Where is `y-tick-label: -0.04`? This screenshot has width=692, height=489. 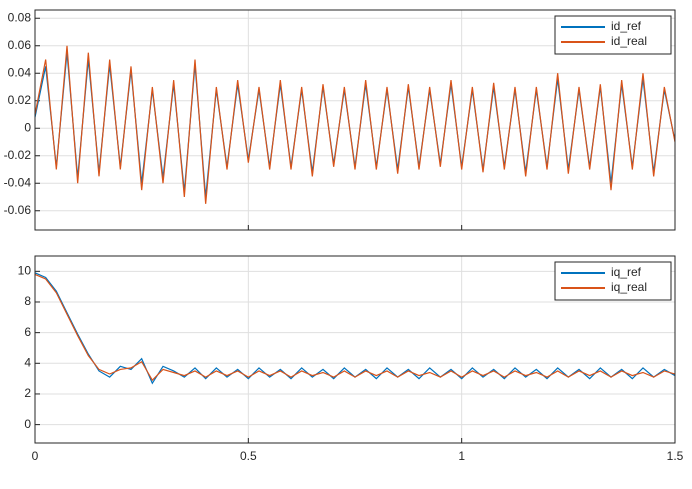 y-tick-label: -0.04 is located at coordinates (18, 182).